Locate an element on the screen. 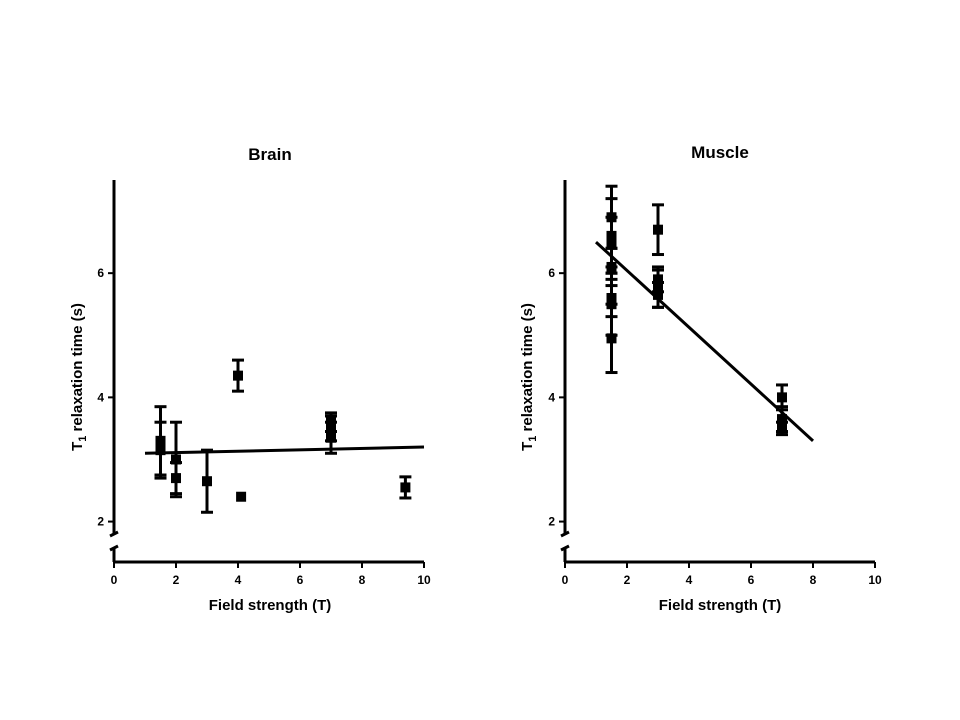 The height and width of the screenshot is (720, 960). regression-line is located at coordinates (284, 450).